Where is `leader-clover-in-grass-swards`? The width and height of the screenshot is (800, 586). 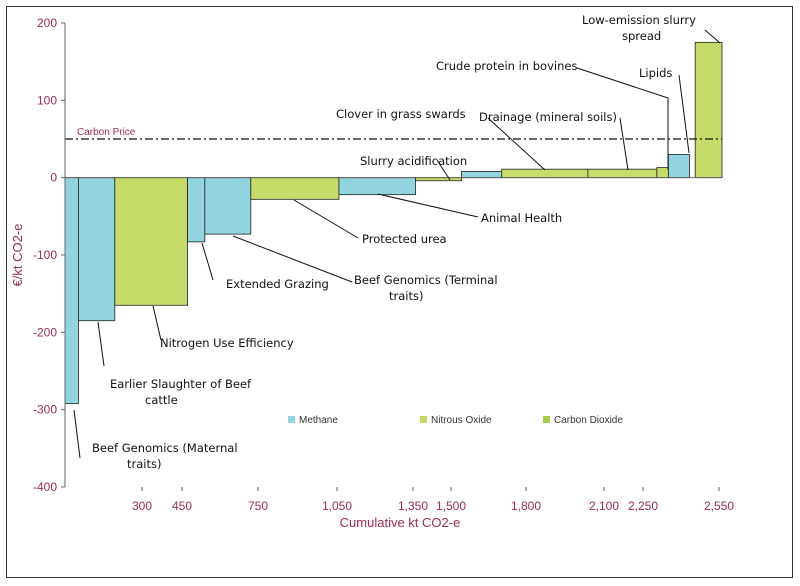 leader-clover-in-grass-swards is located at coordinates (516, 144).